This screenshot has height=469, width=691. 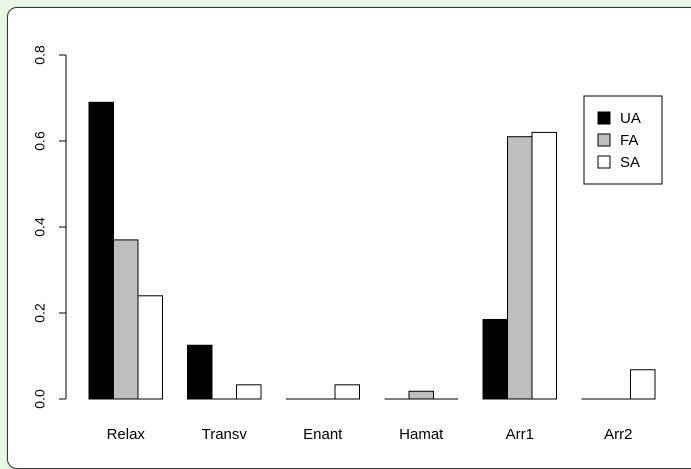 What do you see at coordinates (323, 432) in the screenshot?
I see `x-tick-label: Enant` at bounding box center [323, 432].